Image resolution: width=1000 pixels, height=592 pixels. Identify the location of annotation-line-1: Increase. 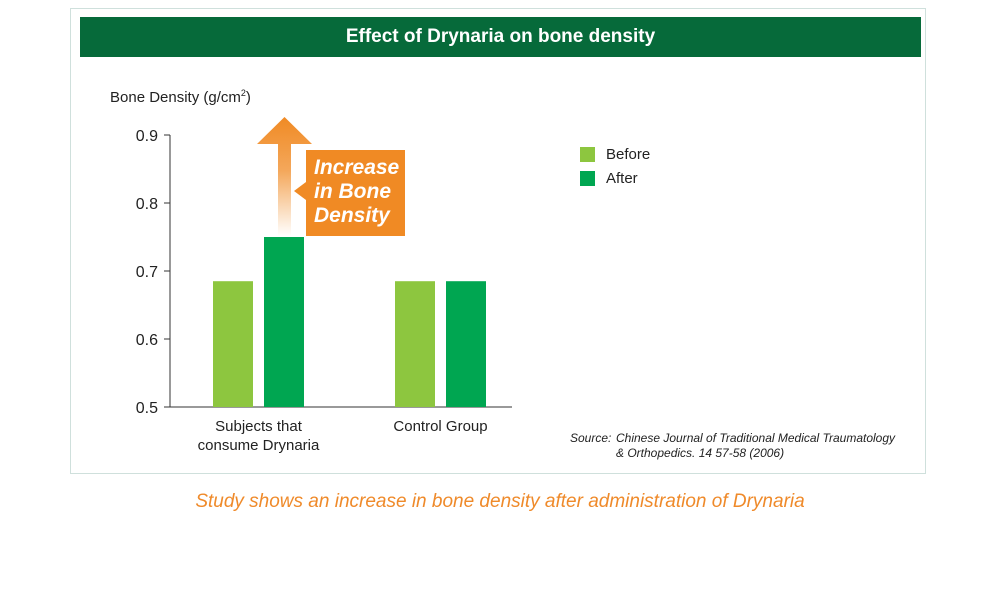
(357, 167).